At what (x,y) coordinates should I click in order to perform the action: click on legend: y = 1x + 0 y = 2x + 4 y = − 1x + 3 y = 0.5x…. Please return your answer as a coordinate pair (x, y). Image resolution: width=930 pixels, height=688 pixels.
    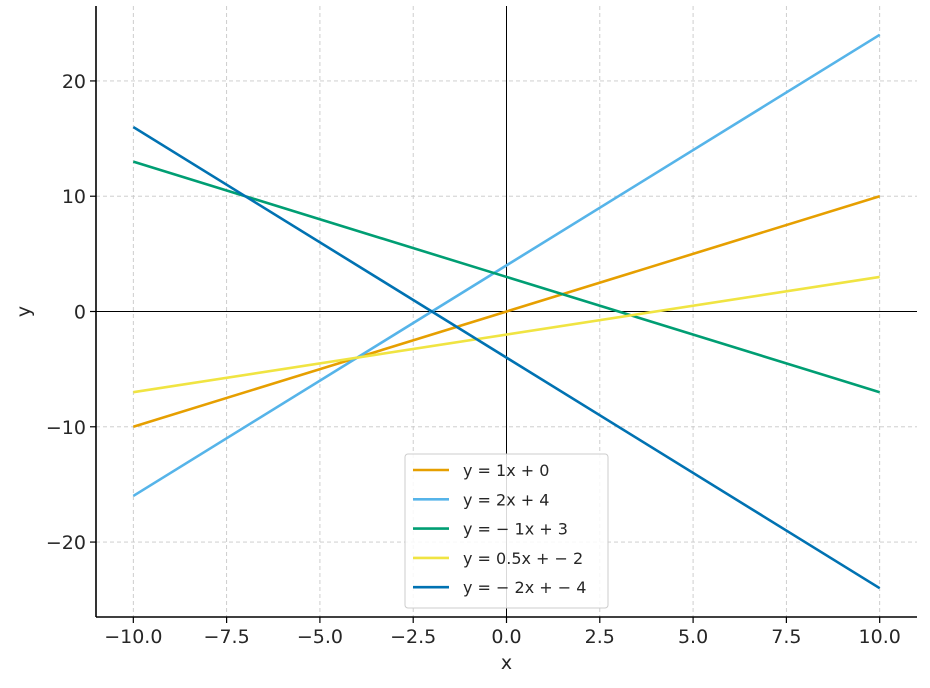
    Looking at the image, I should click on (506, 531).